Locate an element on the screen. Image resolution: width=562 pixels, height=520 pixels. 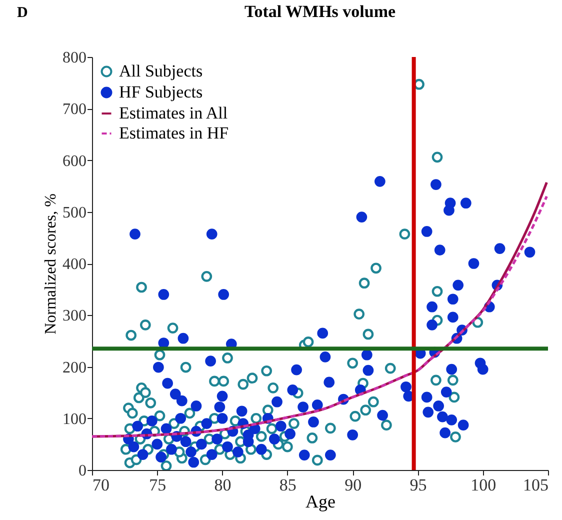
x-tick-label: 75 is located at coordinates (157, 485).